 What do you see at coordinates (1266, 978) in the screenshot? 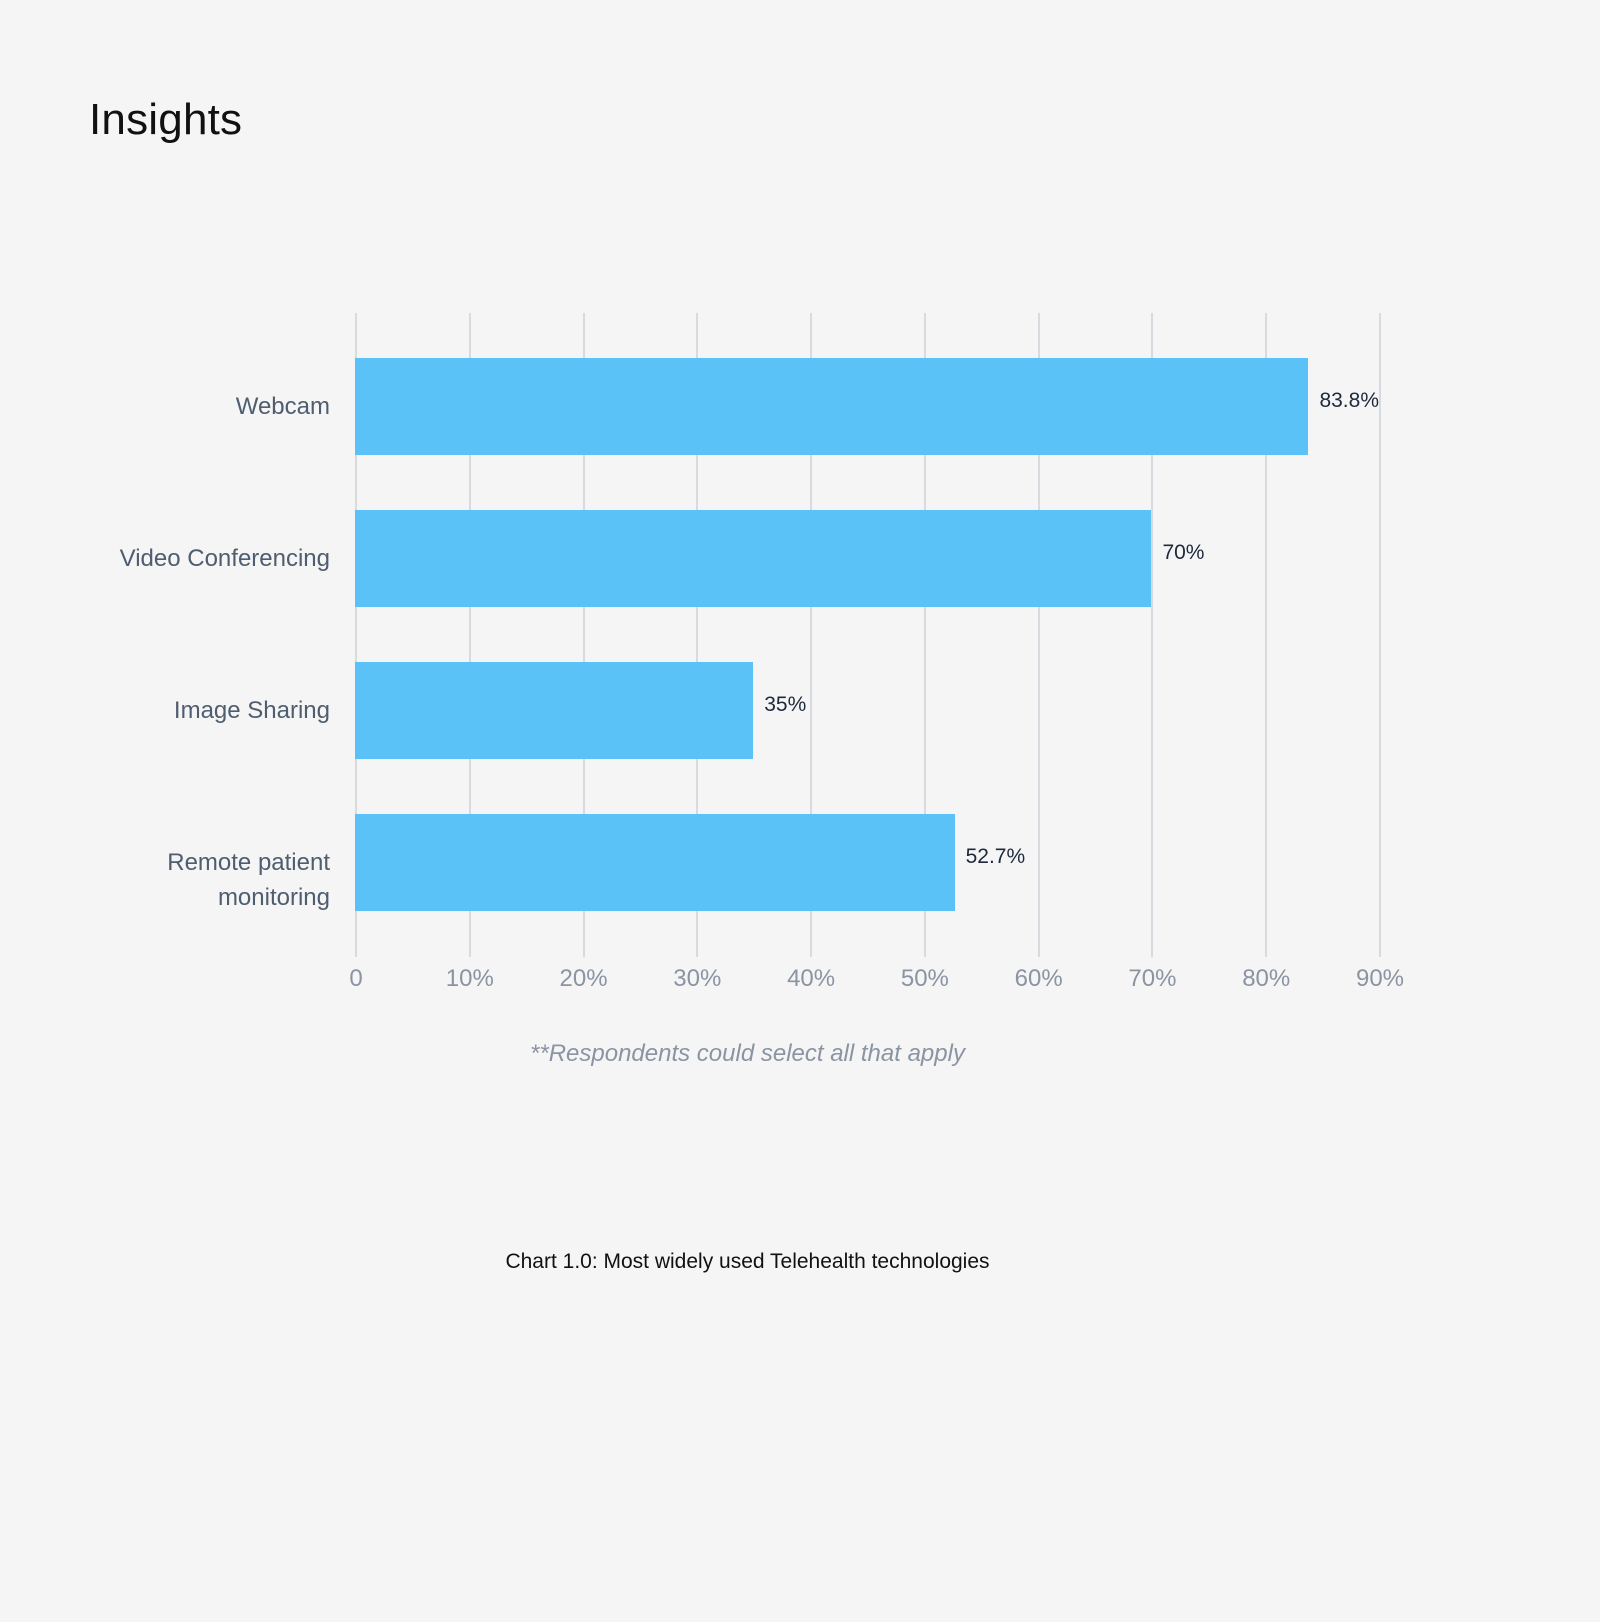
I see `x-tick-label: 80%` at bounding box center [1266, 978].